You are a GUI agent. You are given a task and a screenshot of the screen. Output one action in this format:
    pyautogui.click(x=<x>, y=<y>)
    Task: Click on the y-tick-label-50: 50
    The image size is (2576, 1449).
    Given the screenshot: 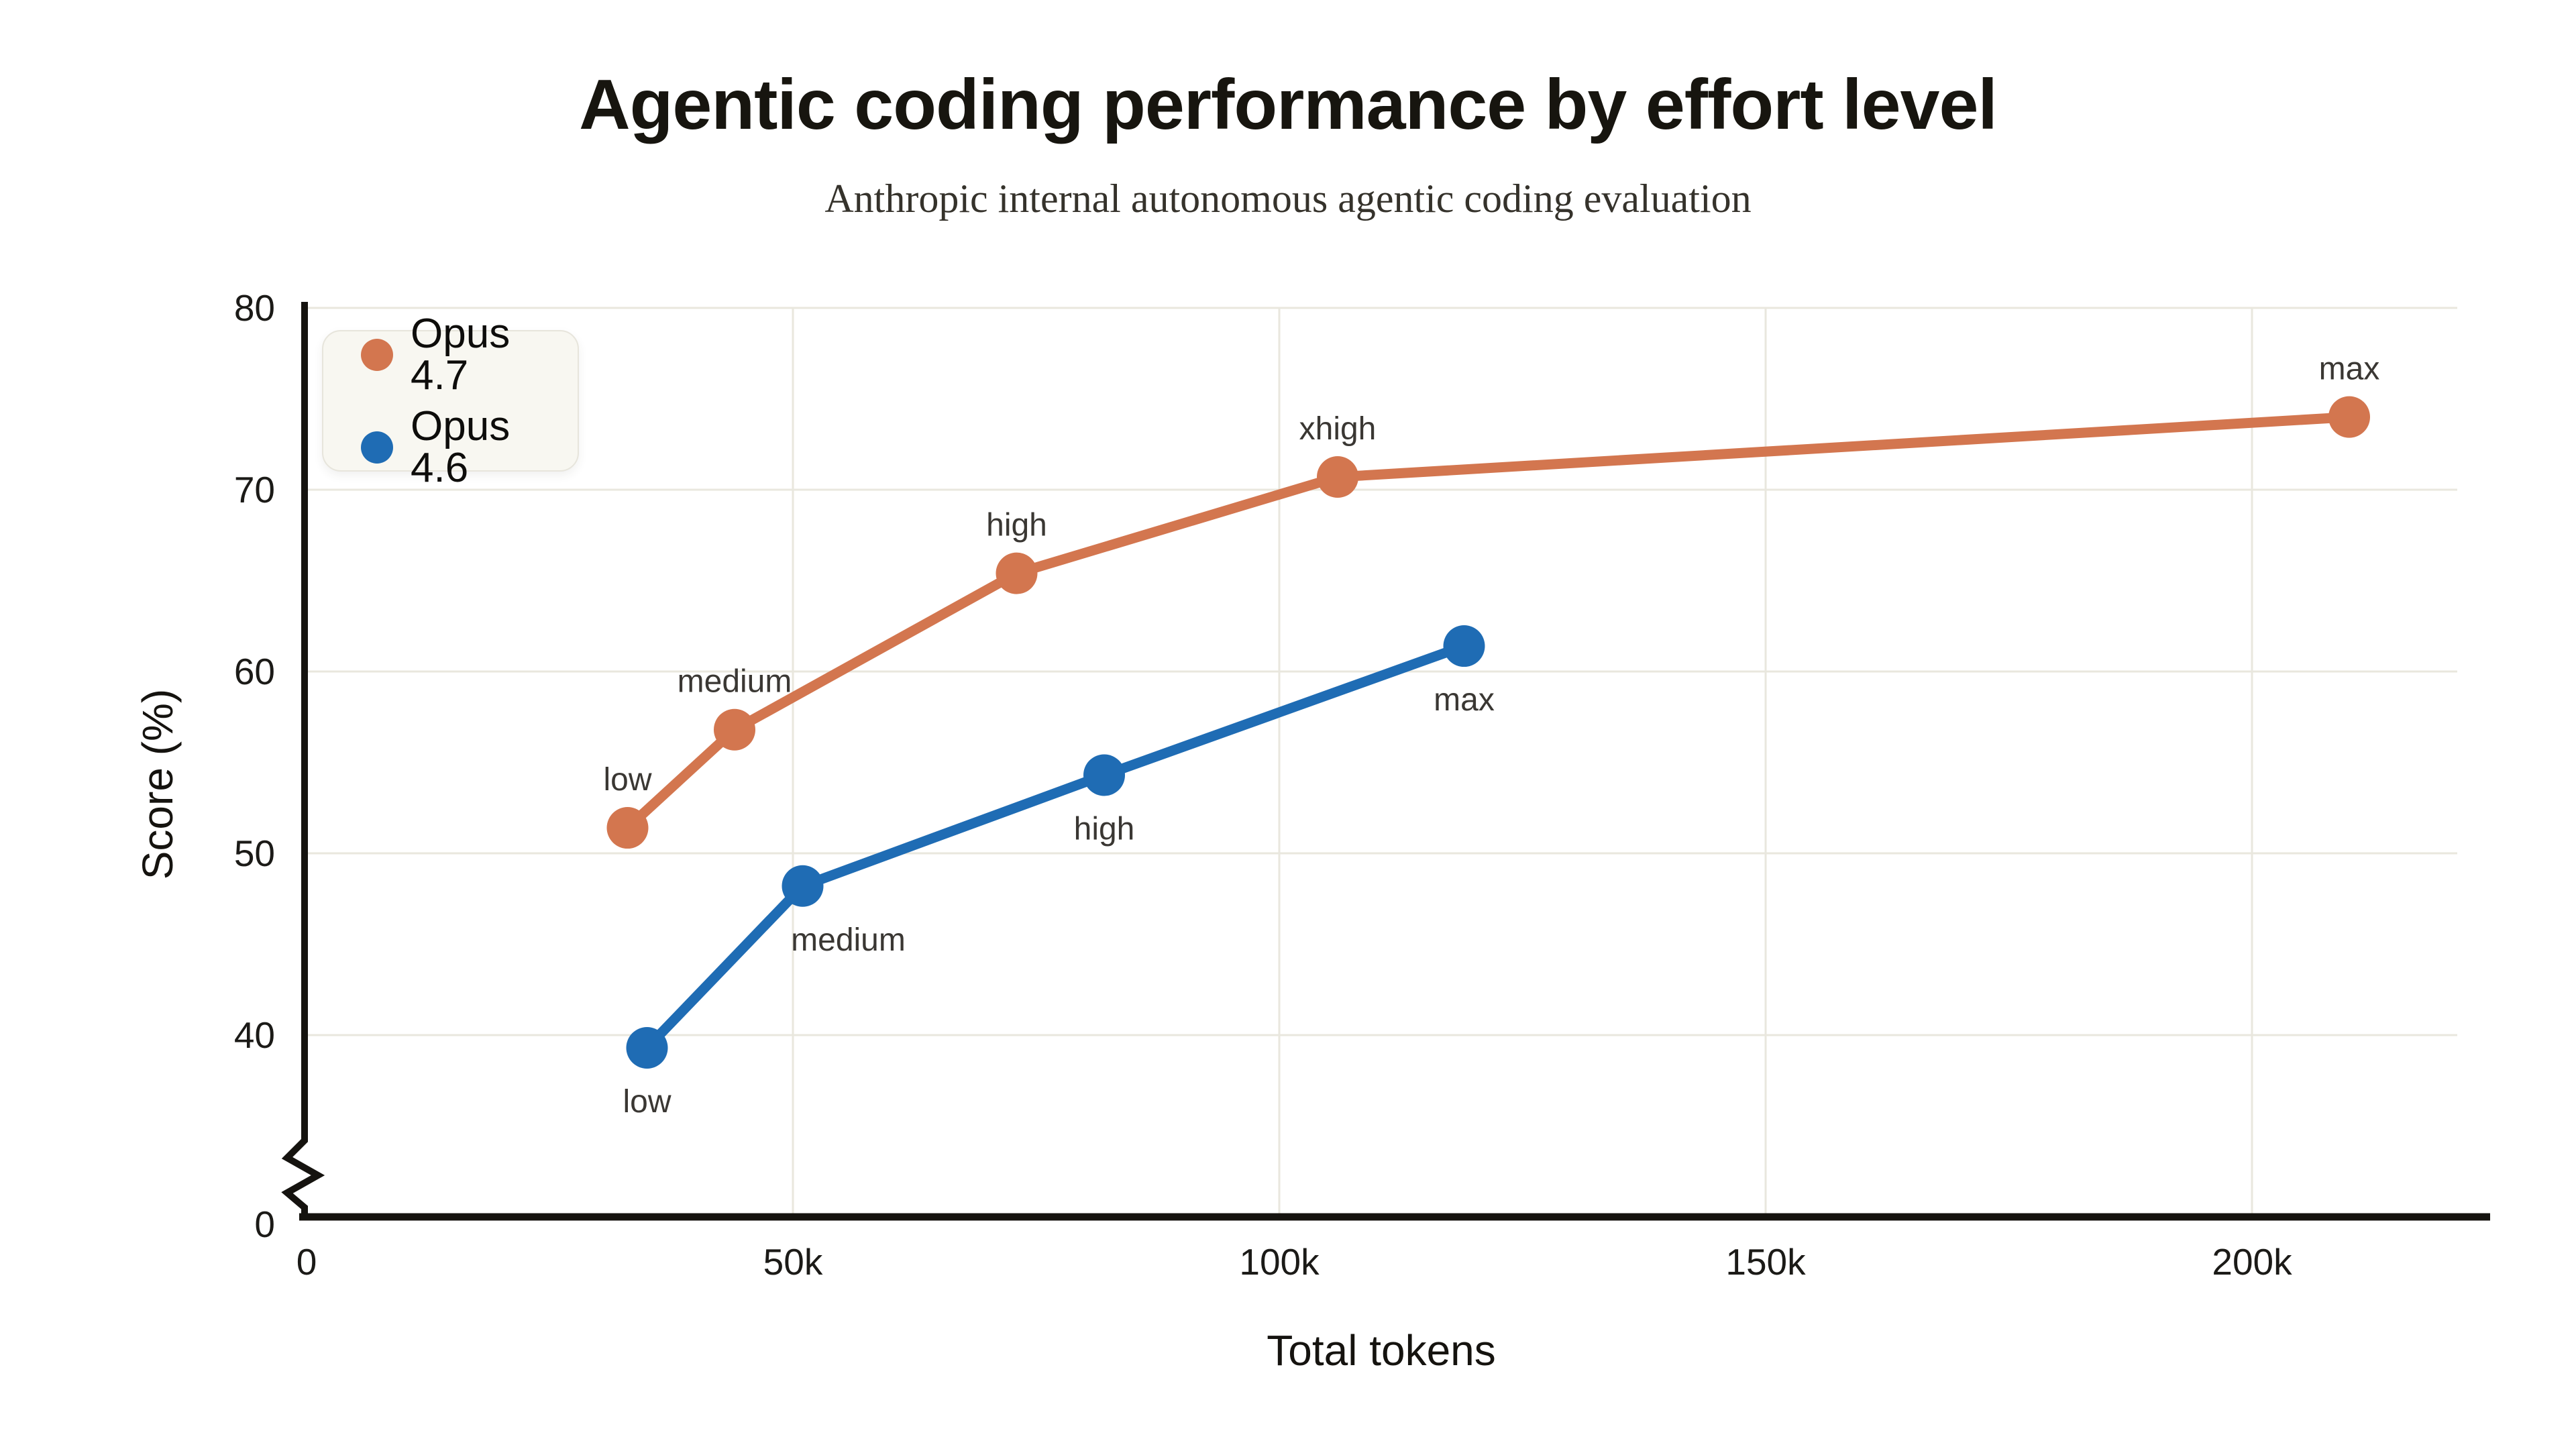 What is the action you would take?
    pyautogui.click(x=254, y=853)
    